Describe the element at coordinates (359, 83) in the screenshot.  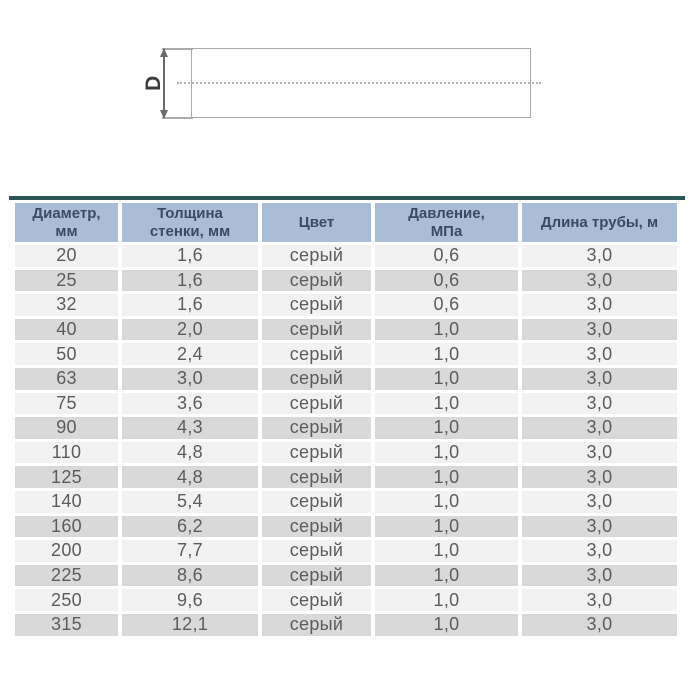
I see `pipe-centerline` at that location.